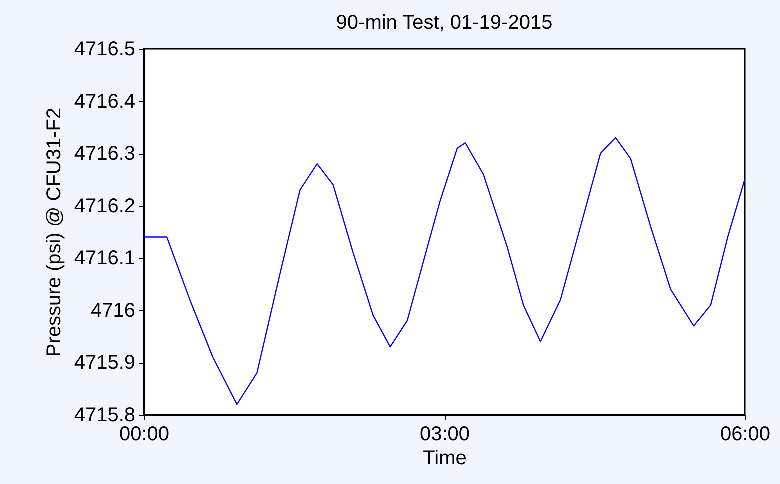 Image resolution: width=780 pixels, height=484 pixels. Describe the element at coordinates (105, 101) in the screenshot. I see `y-tick-label: 4716.4` at that location.